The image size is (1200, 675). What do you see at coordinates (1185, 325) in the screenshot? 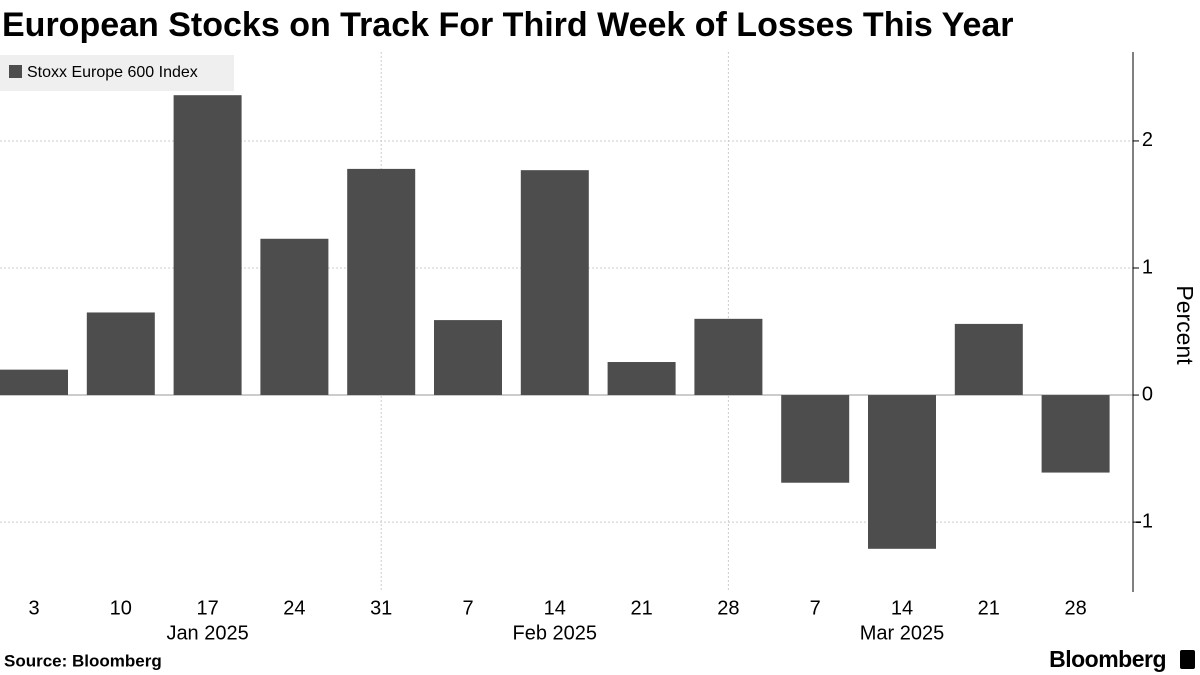
I see `y-axis-label: Percent` at bounding box center [1185, 325].